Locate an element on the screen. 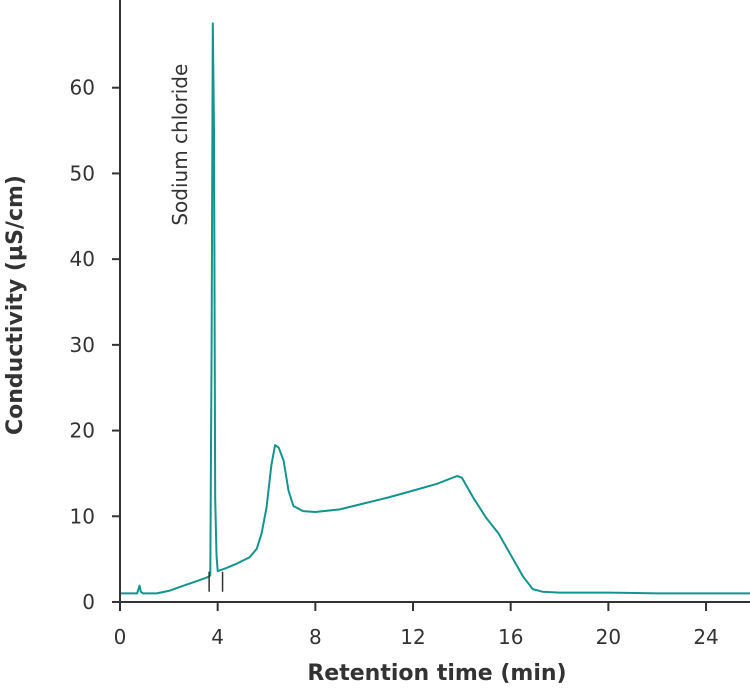 This screenshot has height=690, width=750. x-tick-label: 4 is located at coordinates (217, 637).